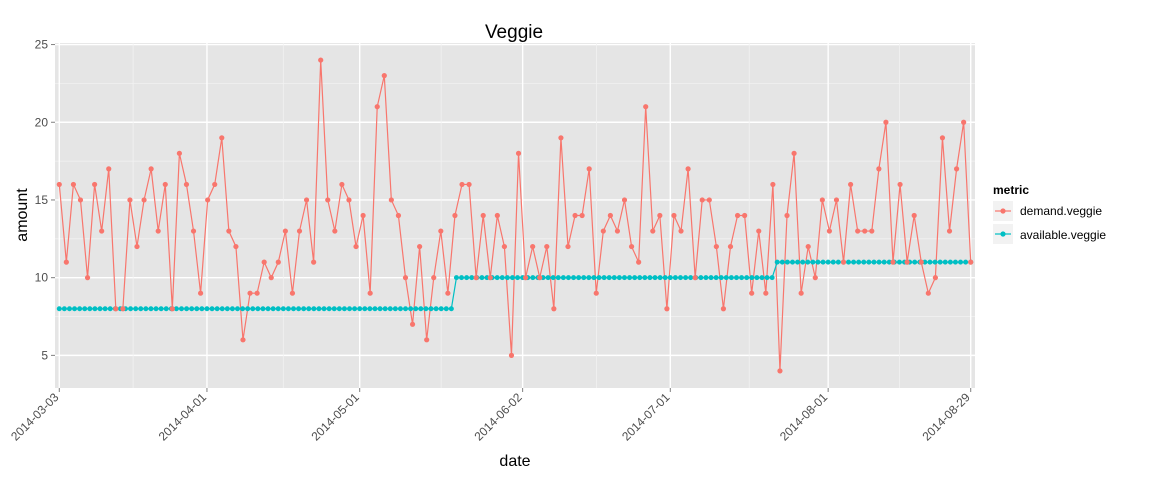 This screenshot has width=1152, height=480. What do you see at coordinates (44, 355) in the screenshot?
I see `y-tick-label: 5` at bounding box center [44, 355].